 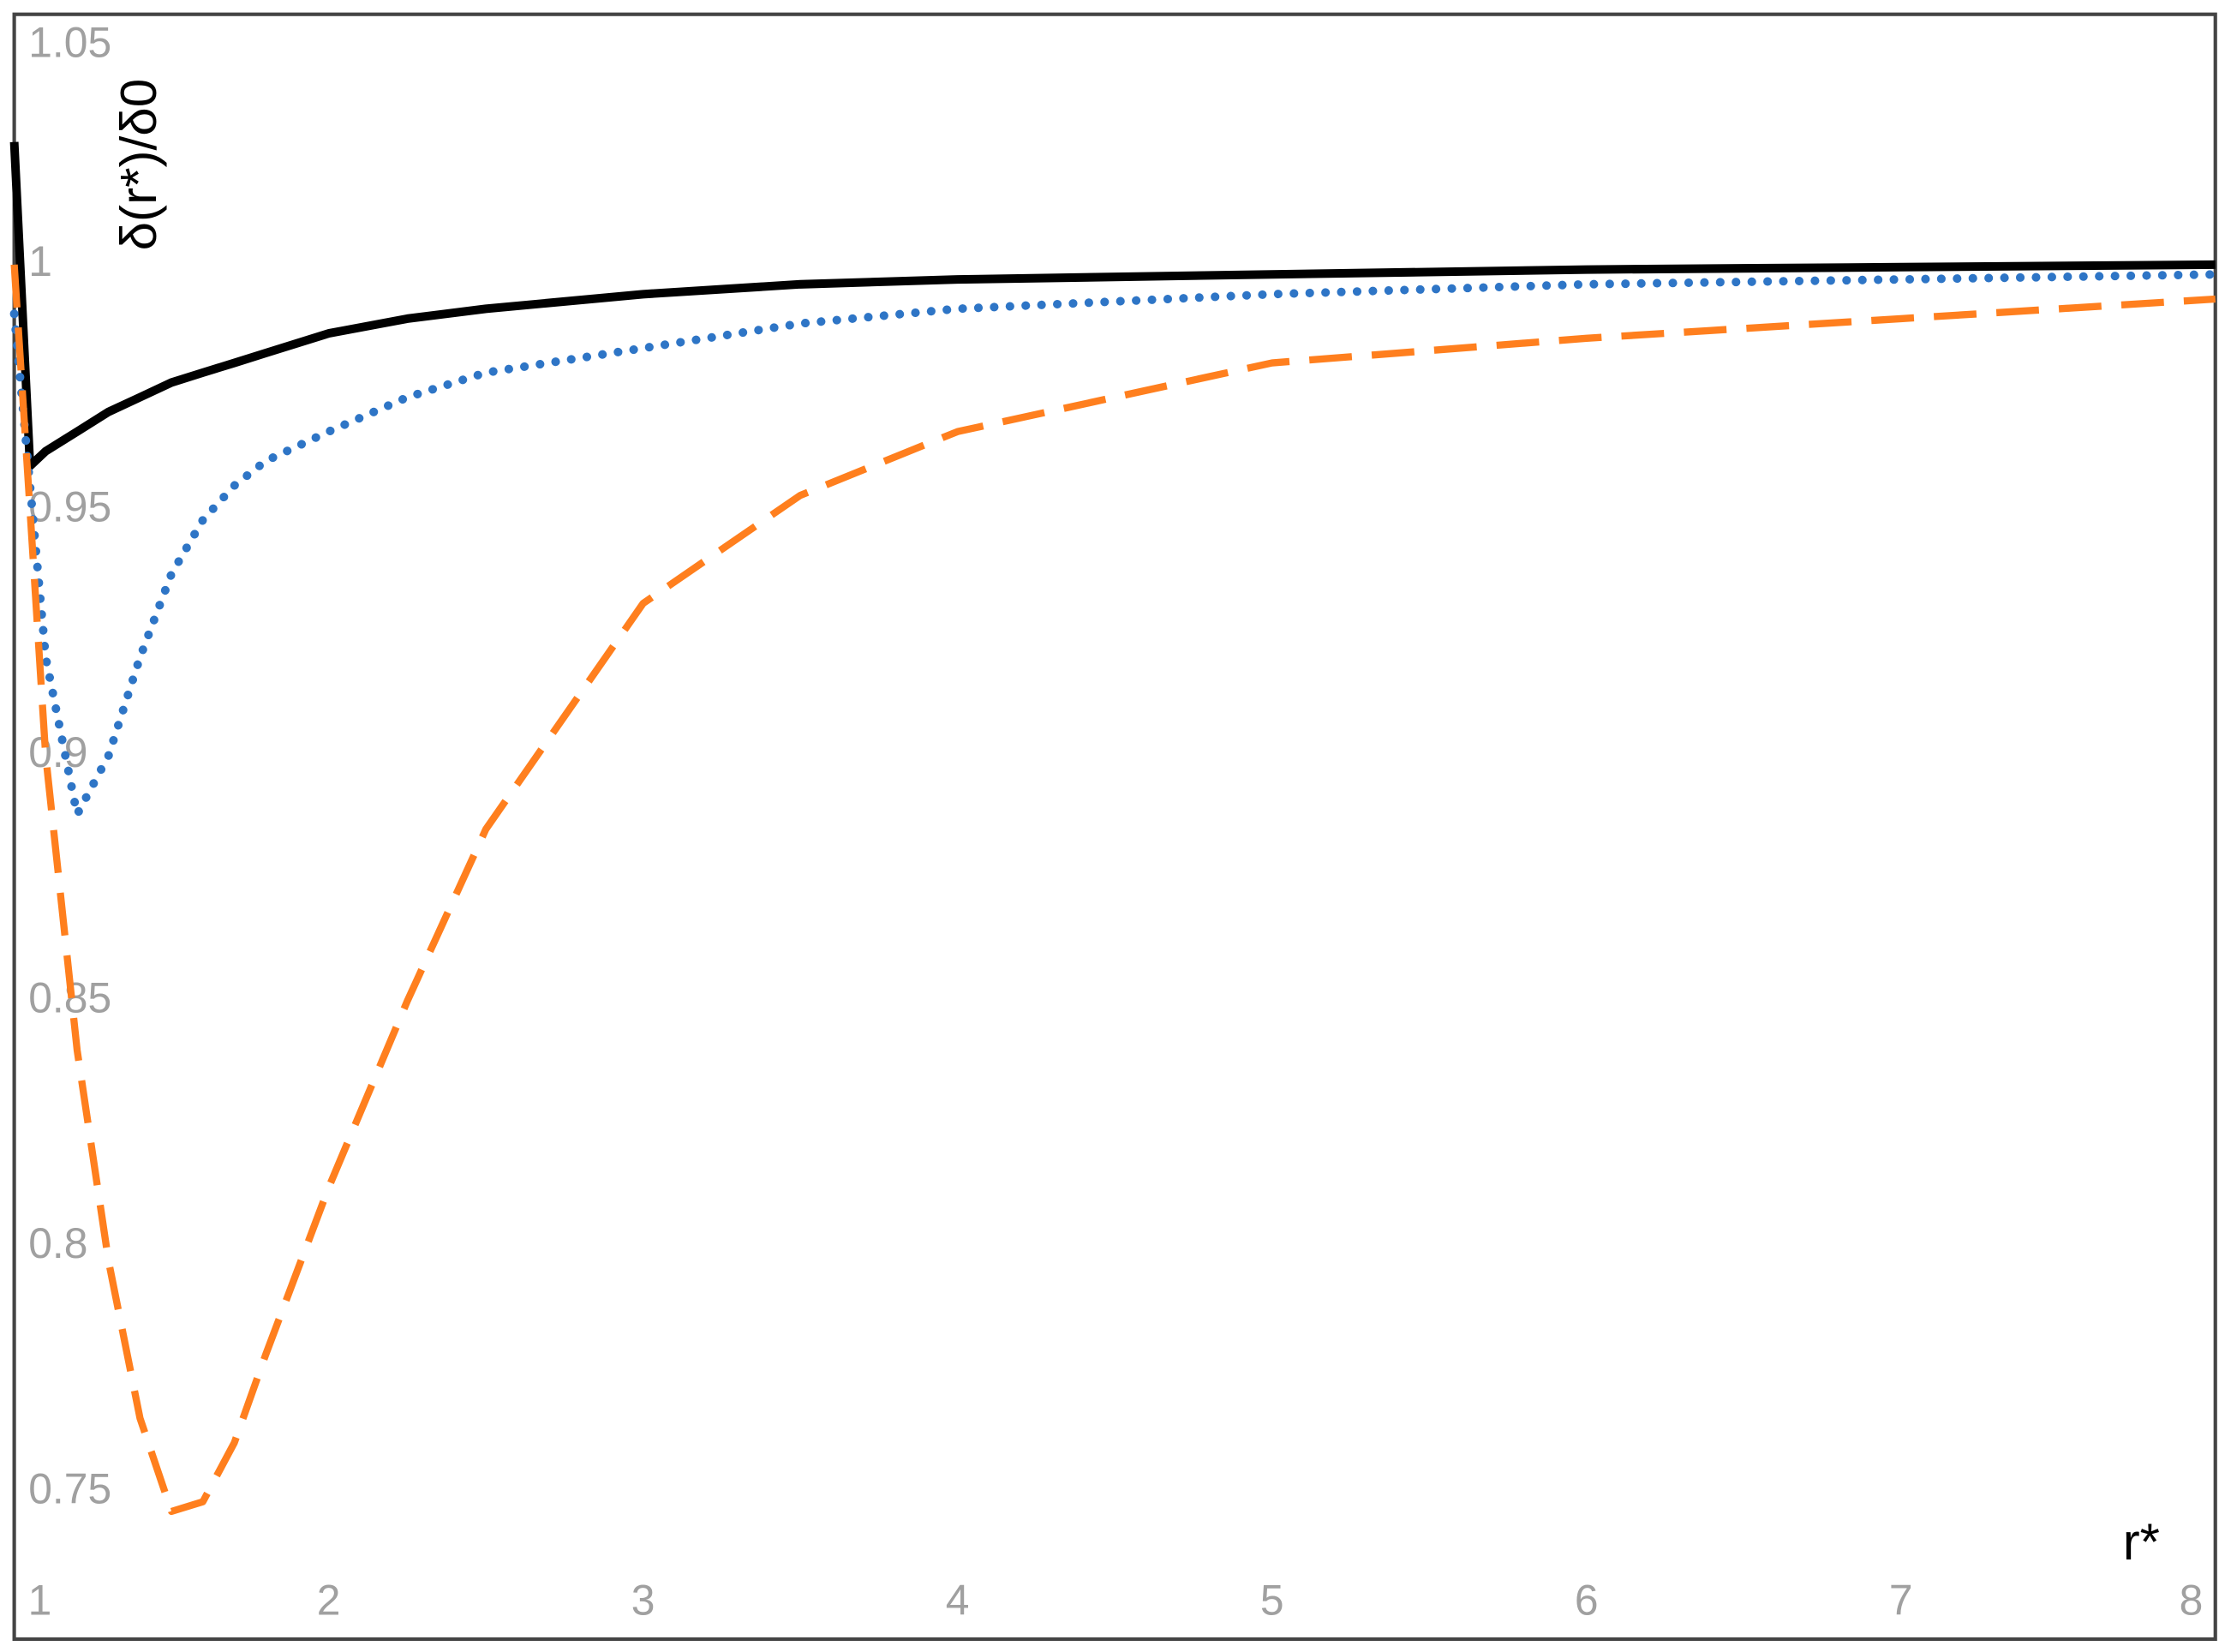 What do you see at coordinates (69, 1488) in the screenshot?
I see `y-tick-label: 0.75` at bounding box center [69, 1488].